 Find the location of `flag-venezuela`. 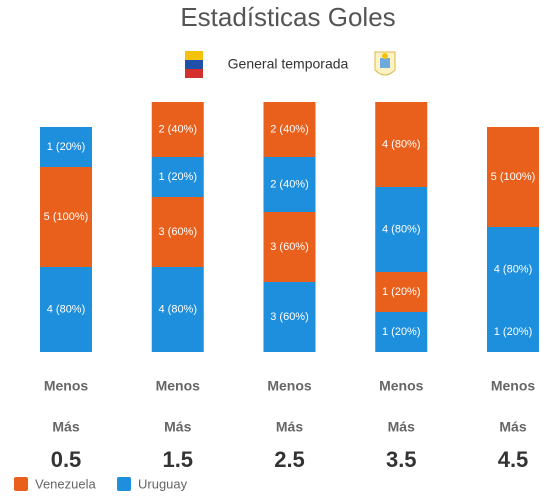

flag-venezuela is located at coordinates (194, 64).